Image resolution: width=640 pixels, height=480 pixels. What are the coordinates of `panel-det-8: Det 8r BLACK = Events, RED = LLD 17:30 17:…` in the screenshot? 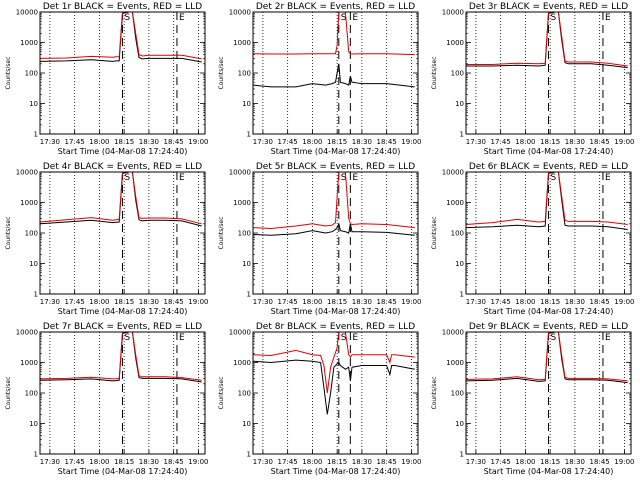 It's located at (319, 399).